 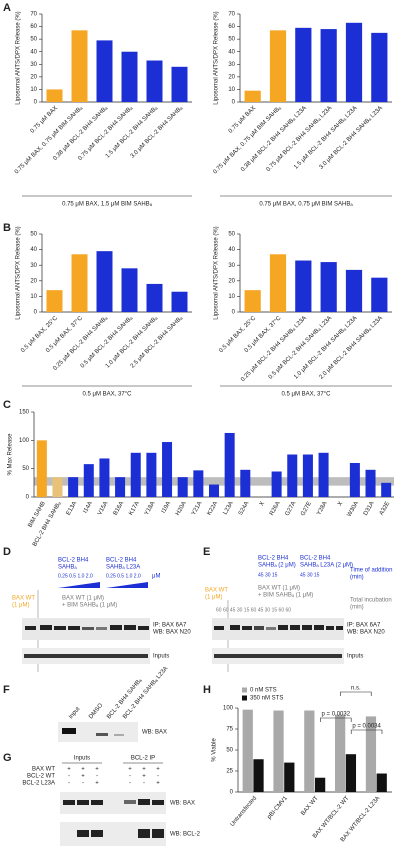 What do you see at coordinates (213, 509) in the screenshot?
I see `x-tick-label: K22A` at bounding box center [213, 509].